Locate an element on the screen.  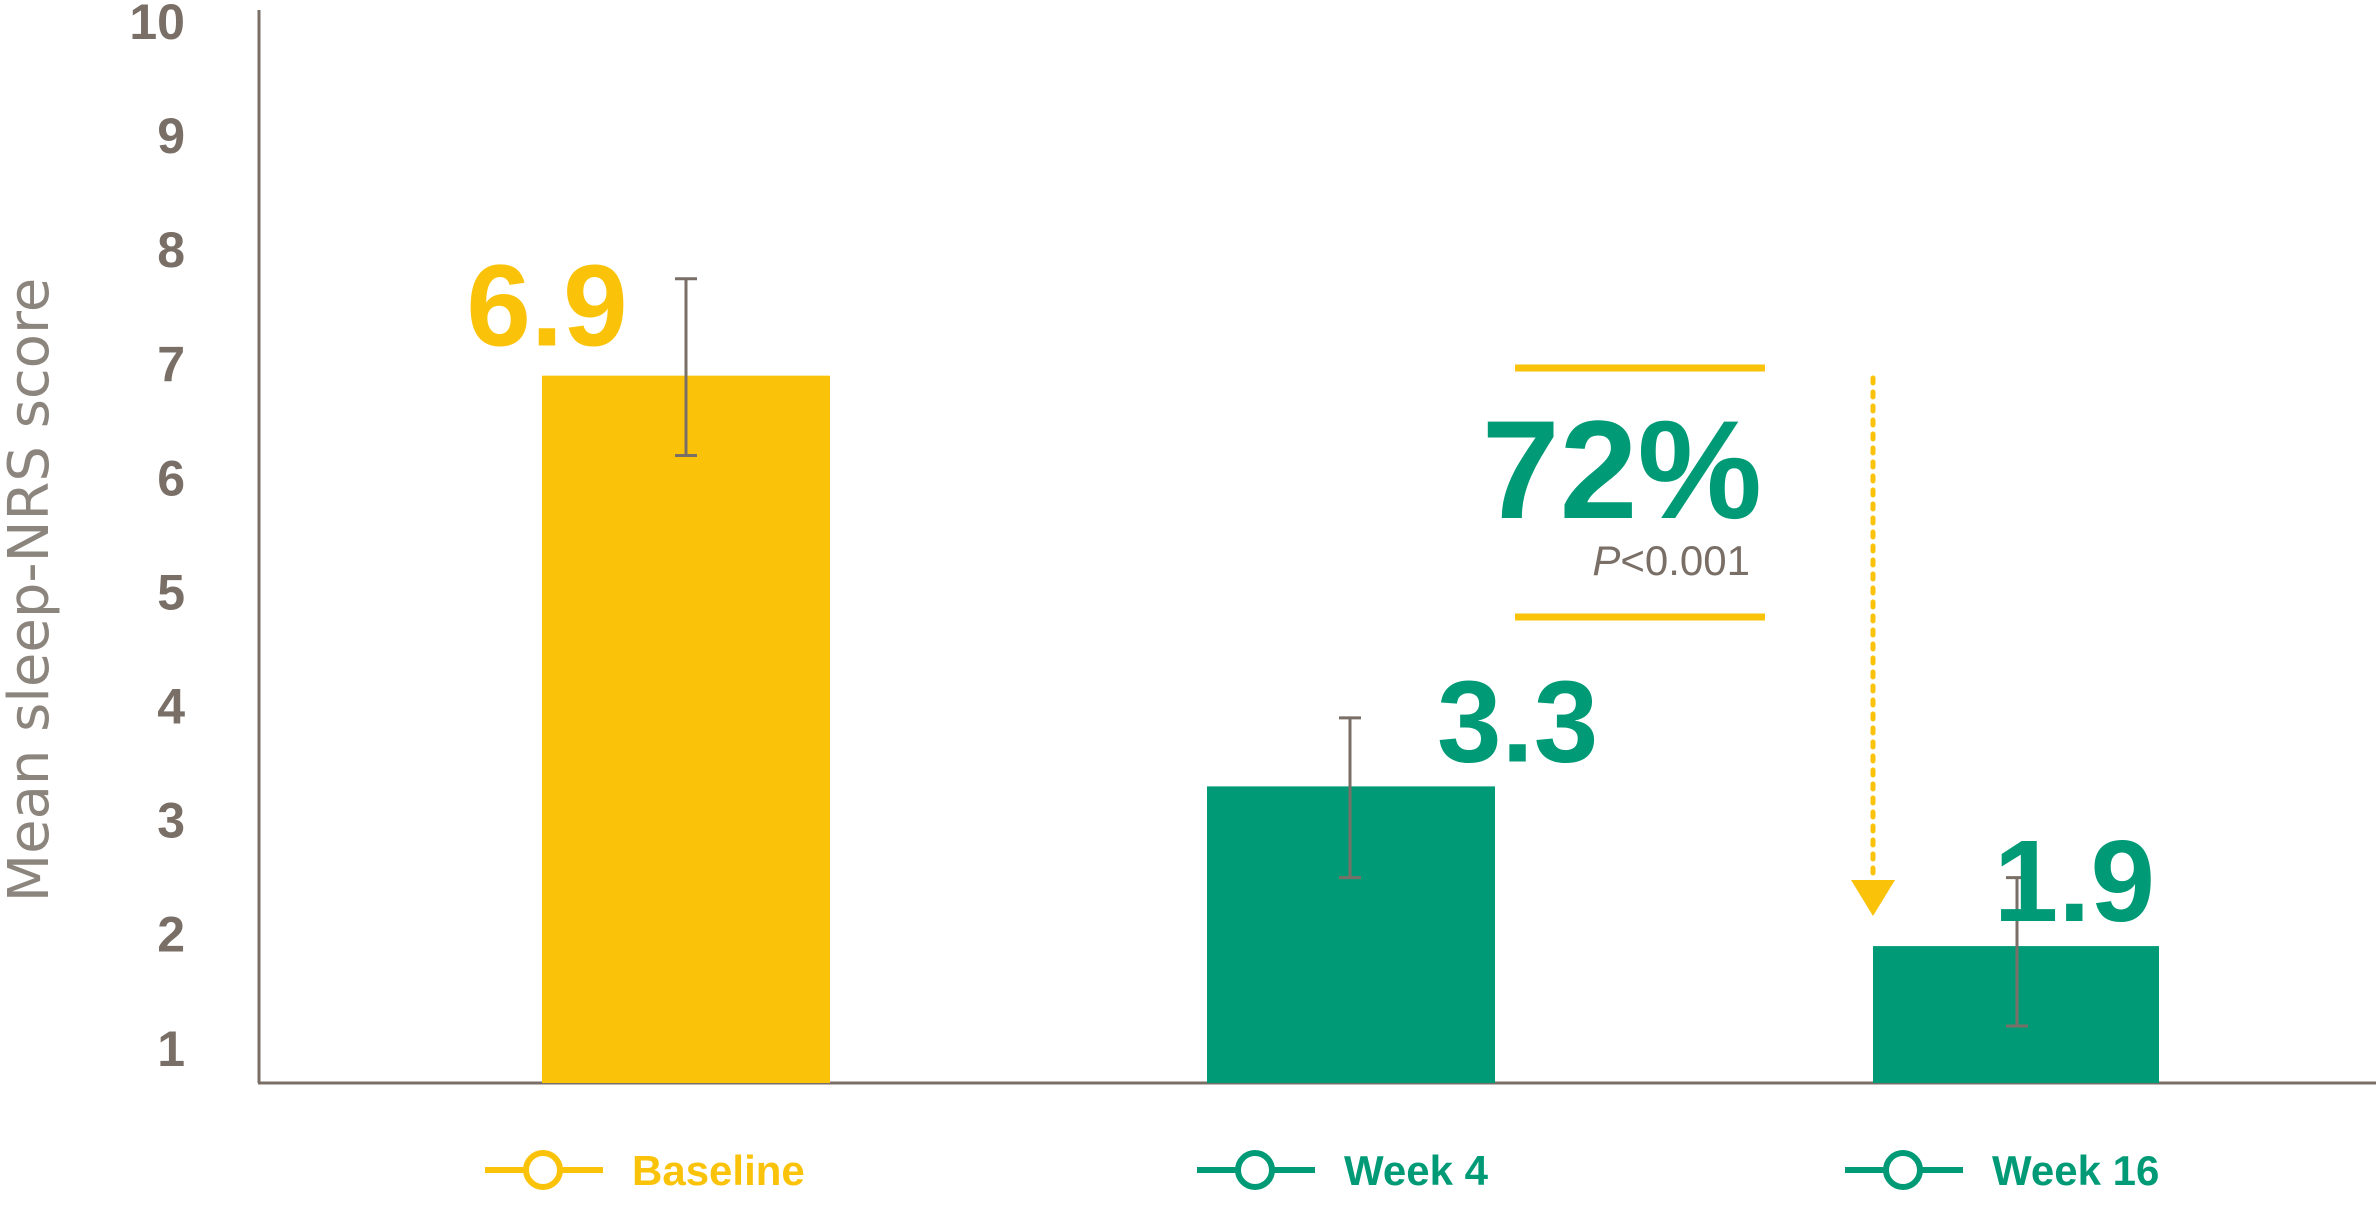
y-tick-label: 9 is located at coordinates (171, 136).